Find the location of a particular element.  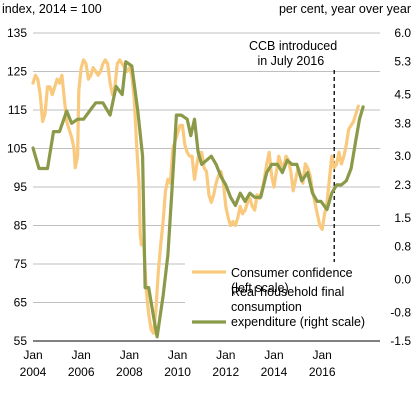

right-tick-label: 1.5 is located at coordinates (402, 218).